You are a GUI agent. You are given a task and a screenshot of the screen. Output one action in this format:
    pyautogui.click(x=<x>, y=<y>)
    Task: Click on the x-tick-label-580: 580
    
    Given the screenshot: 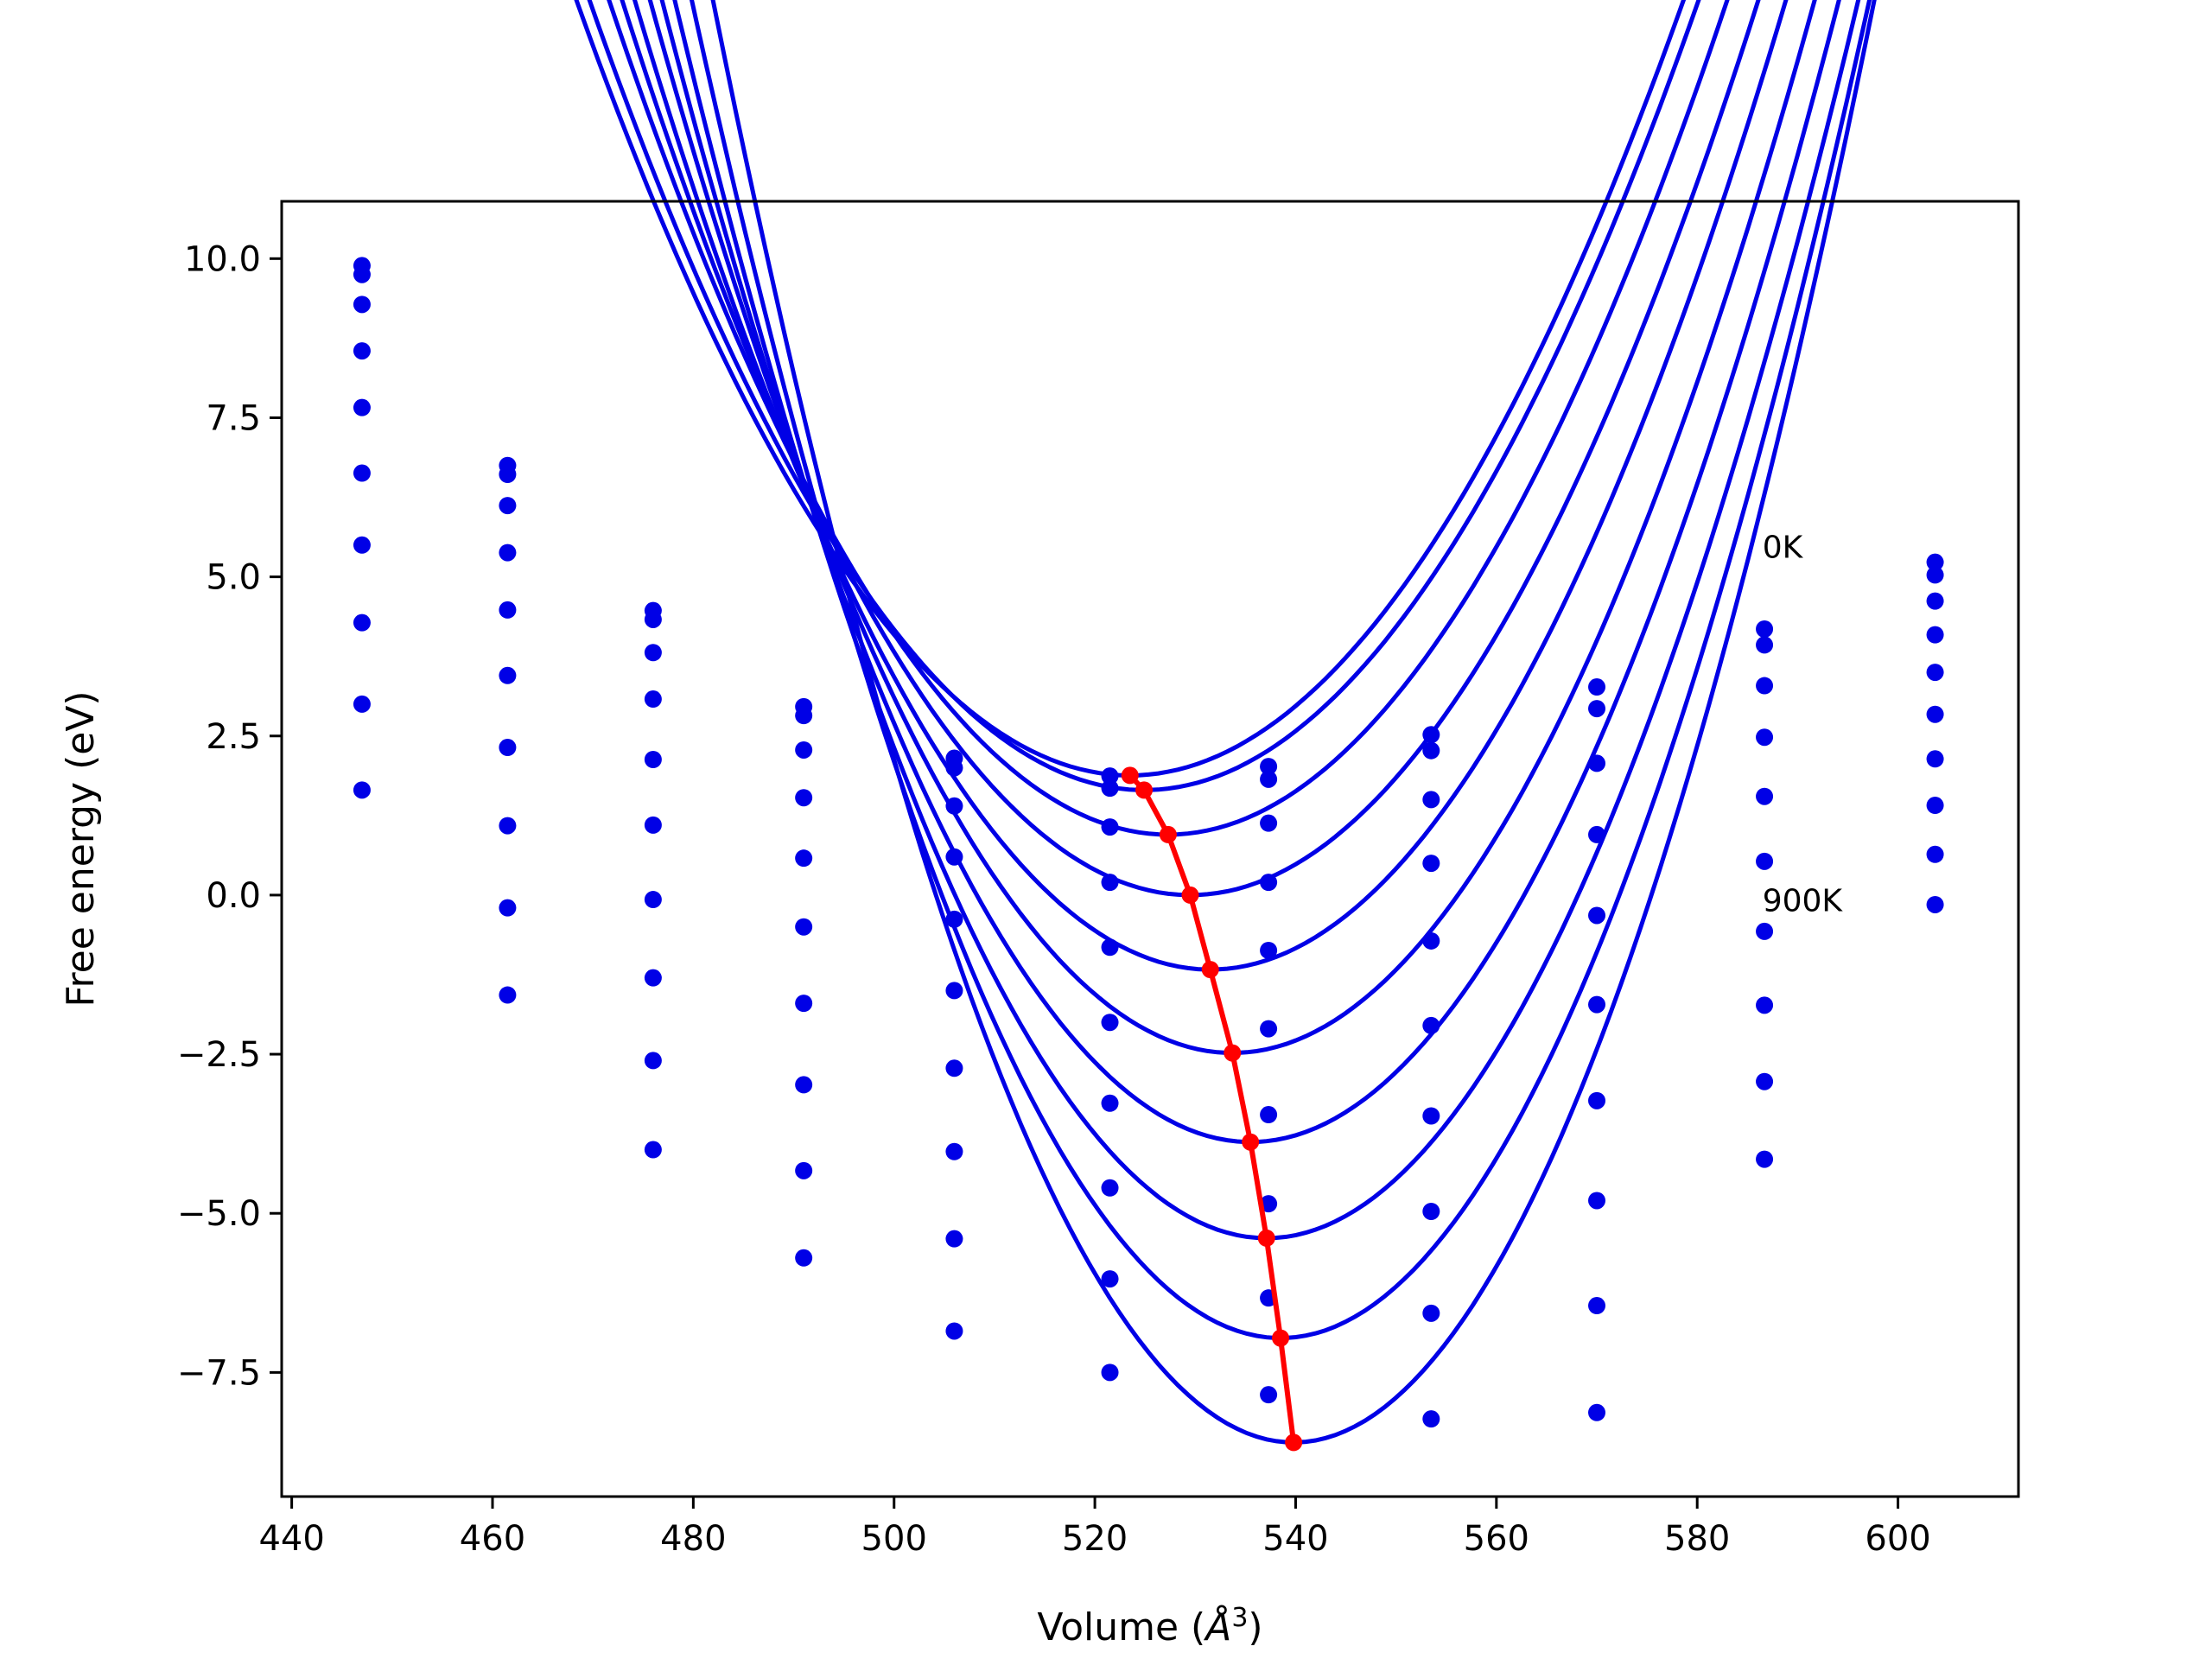 What is the action you would take?
    pyautogui.click(x=1697, y=1539)
    